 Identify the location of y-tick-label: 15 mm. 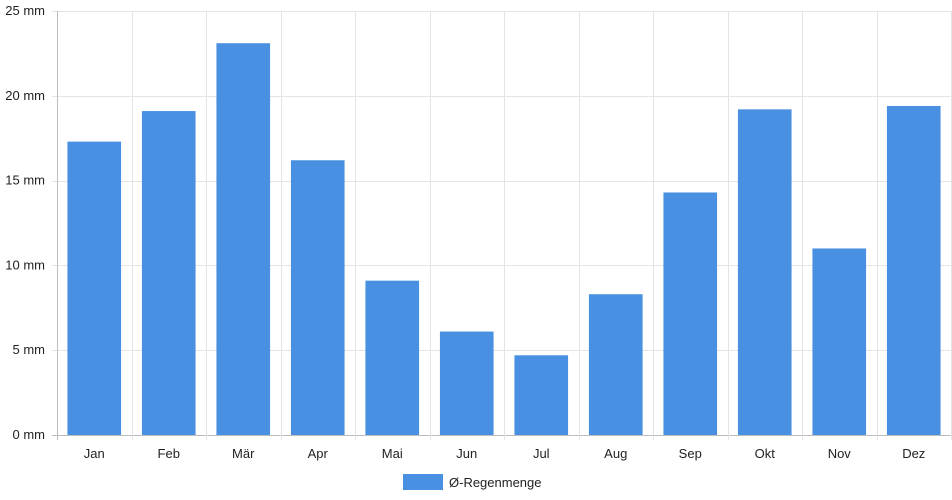
(25, 180).